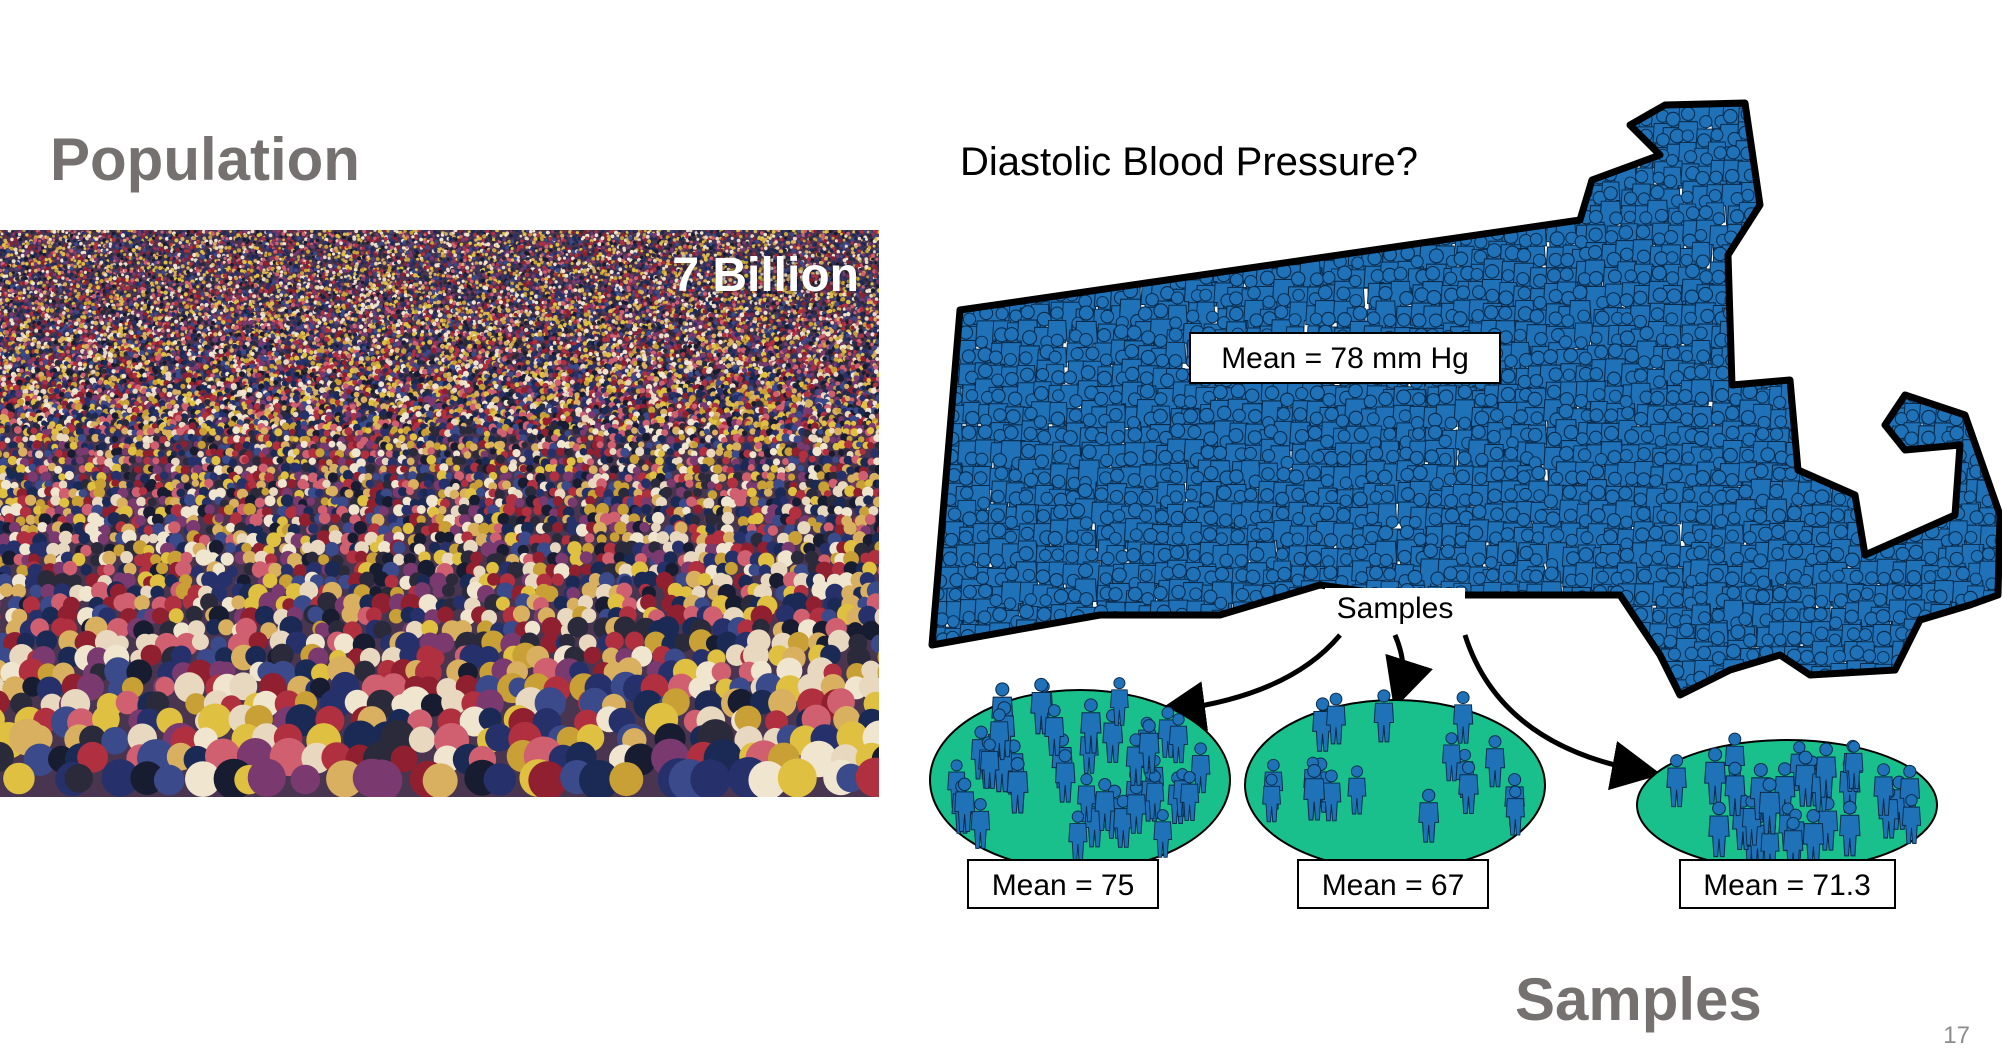  What do you see at coordinates (1063, 885) in the screenshot?
I see `sample-1-mean-label: Mean = 75` at bounding box center [1063, 885].